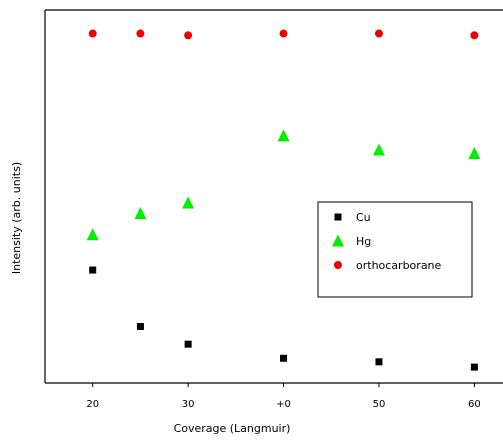 This screenshot has width=503, height=440. I want to click on series-orthocarborane, so click(283, 34).